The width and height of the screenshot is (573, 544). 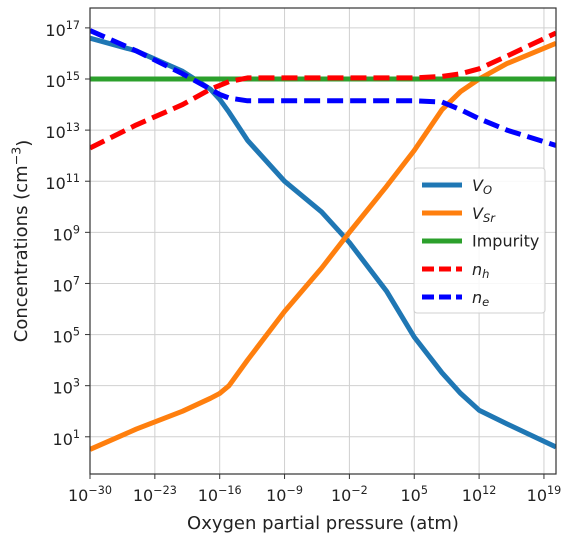 I want to click on x-tick-label: 10⁻³⁰, so click(x=90, y=494).